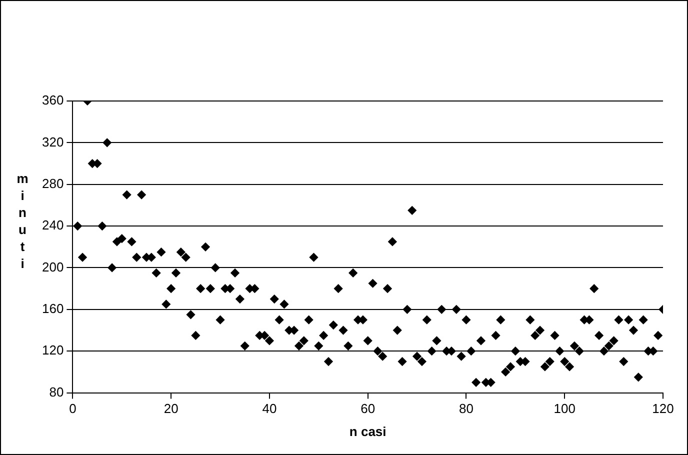  What do you see at coordinates (466, 408) in the screenshot?
I see `x-tick-label: 80` at bounding box center [466, 408].